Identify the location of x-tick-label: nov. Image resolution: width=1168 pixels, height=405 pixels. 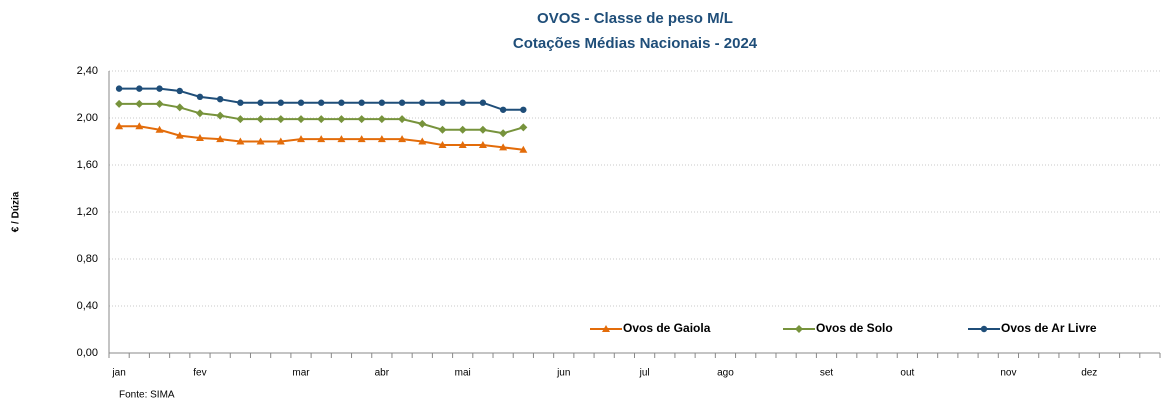
(1008, 373).